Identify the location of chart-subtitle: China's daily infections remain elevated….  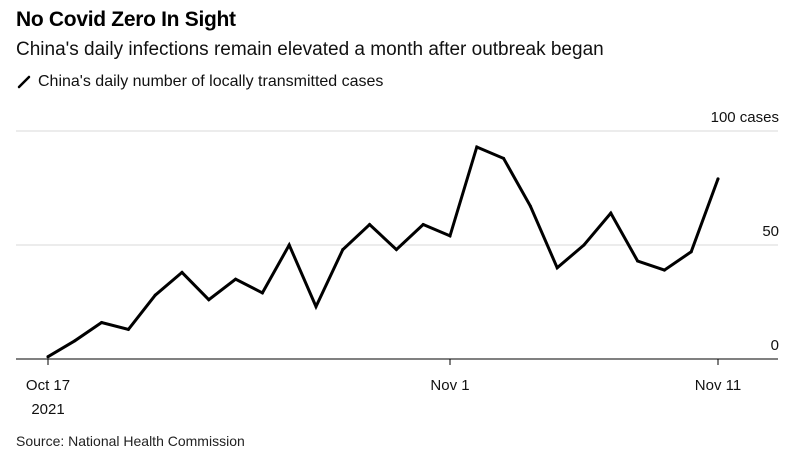
(310, 49).